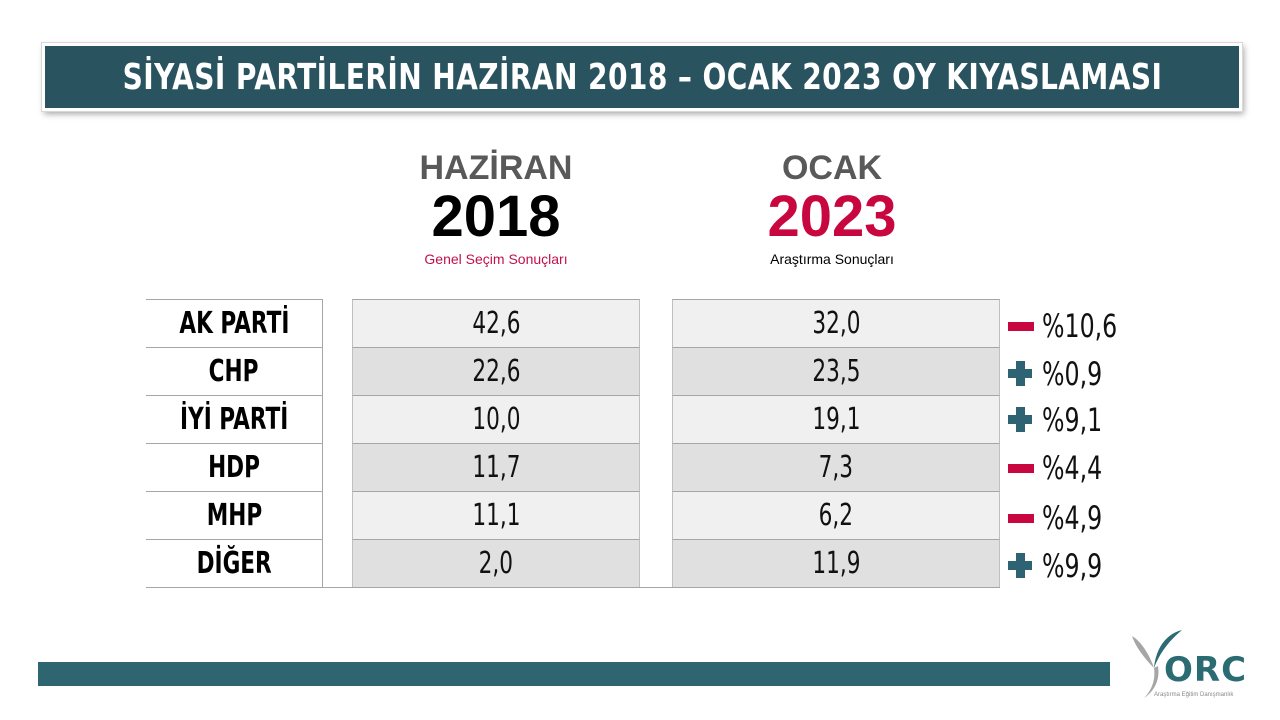  What do you see at coordinates (496, 168) in the screenshot?
I see `column-month-2018: HAZİRAN` at bounding box center [496, 168].